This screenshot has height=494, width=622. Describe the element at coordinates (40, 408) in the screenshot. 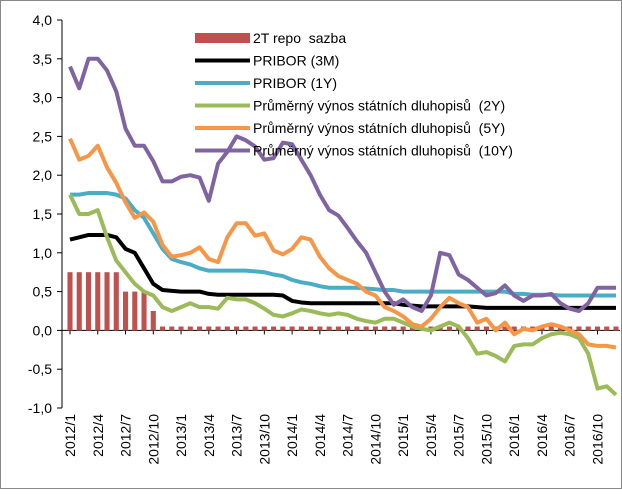

I see `y-tick-label: -1,0` at that location.